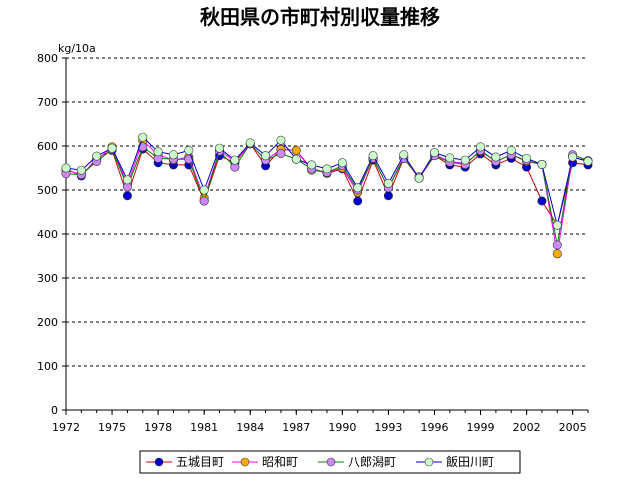  Describe the element at coordinates (158, 427) in the screenshot. I see `x-tick-label: 1978` at that location.